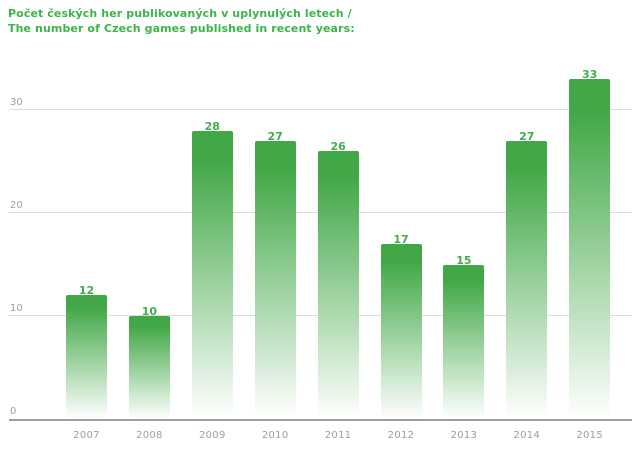 Image resolution: width=640 pixels, height=455 pixels. What do you see at coordinates (464, 435) in the screenshot?
I see `x-tick-label: 2013` at bounding box center [464, 435].